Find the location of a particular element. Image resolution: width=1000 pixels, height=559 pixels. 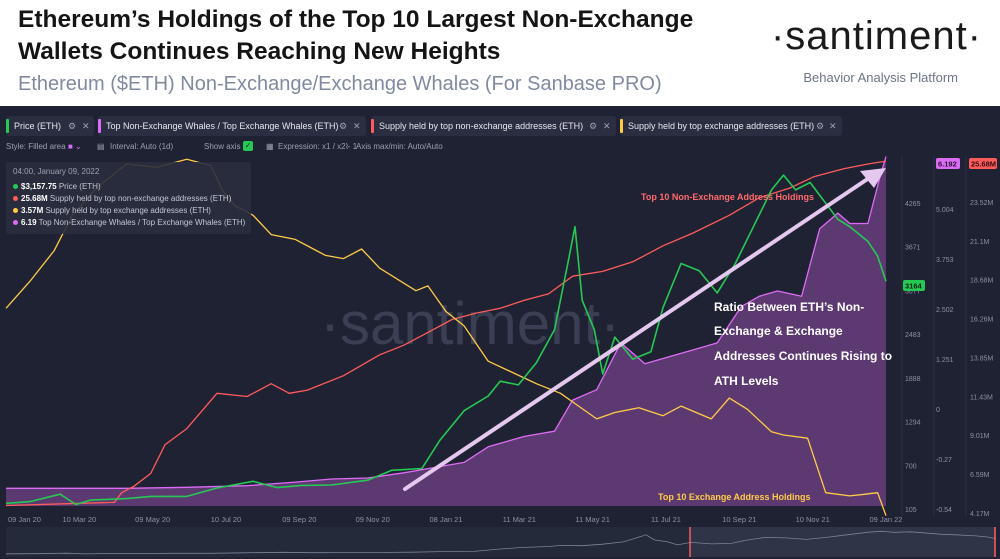

price-badge: 3164 is located at coordinates (914, 286).